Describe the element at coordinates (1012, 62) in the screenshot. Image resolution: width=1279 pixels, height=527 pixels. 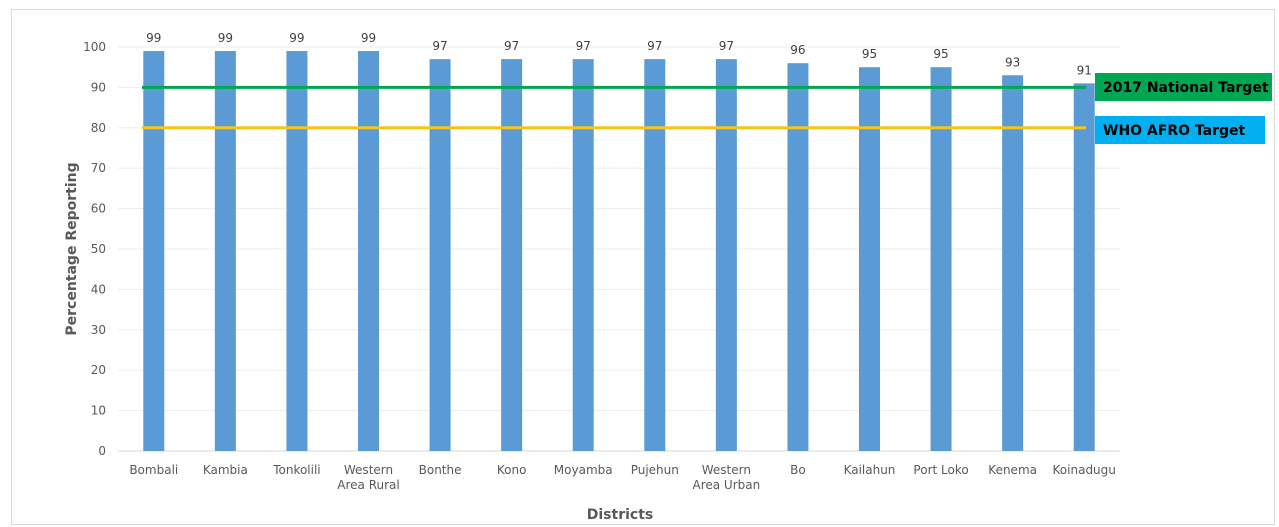
I see `data-label: 93` at that location.